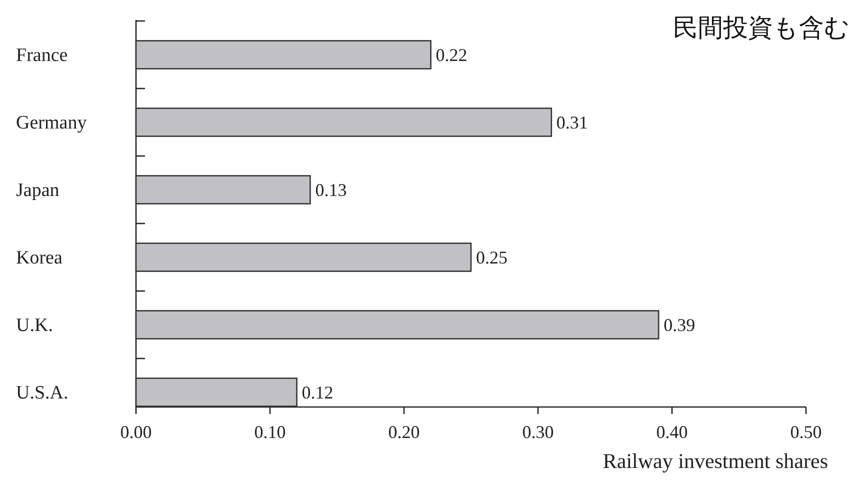  What do you see at coordinates (39, 257) in the screenshot?
I see `y-tick-label: Korea` at bounding box center [39, 257].